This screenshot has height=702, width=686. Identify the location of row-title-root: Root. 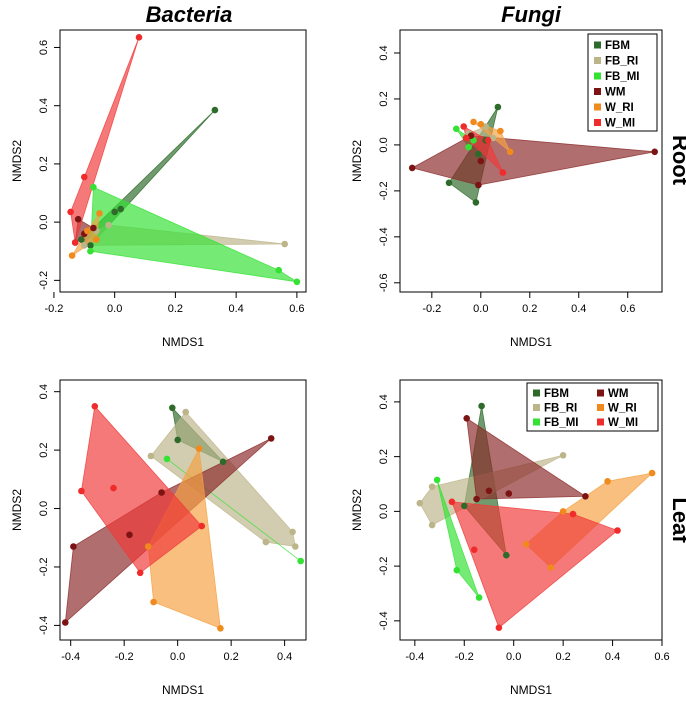
(677, 160).